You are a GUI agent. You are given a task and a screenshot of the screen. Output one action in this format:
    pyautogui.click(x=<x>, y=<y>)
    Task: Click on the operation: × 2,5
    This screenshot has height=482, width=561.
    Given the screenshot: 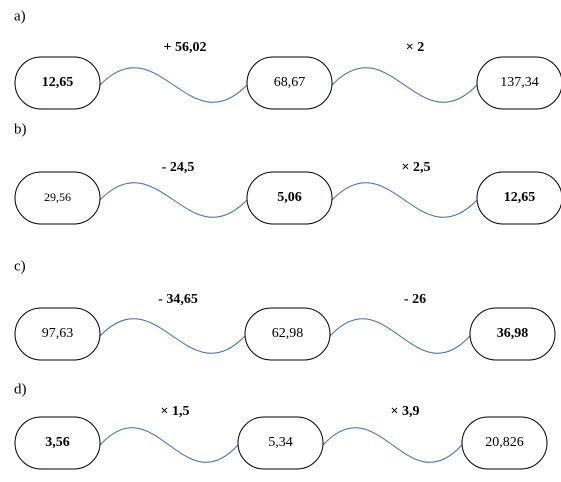 What is the action you would take?
    pyautogui.click(x=416, y=167)
    